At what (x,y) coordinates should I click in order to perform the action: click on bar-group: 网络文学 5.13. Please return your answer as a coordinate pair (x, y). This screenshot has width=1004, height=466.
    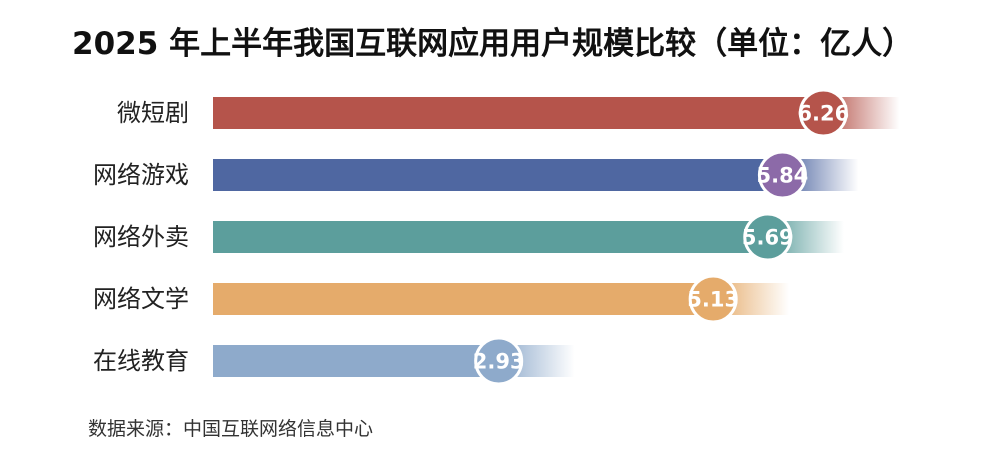
    Looking at the image, I should click on (441, 299).